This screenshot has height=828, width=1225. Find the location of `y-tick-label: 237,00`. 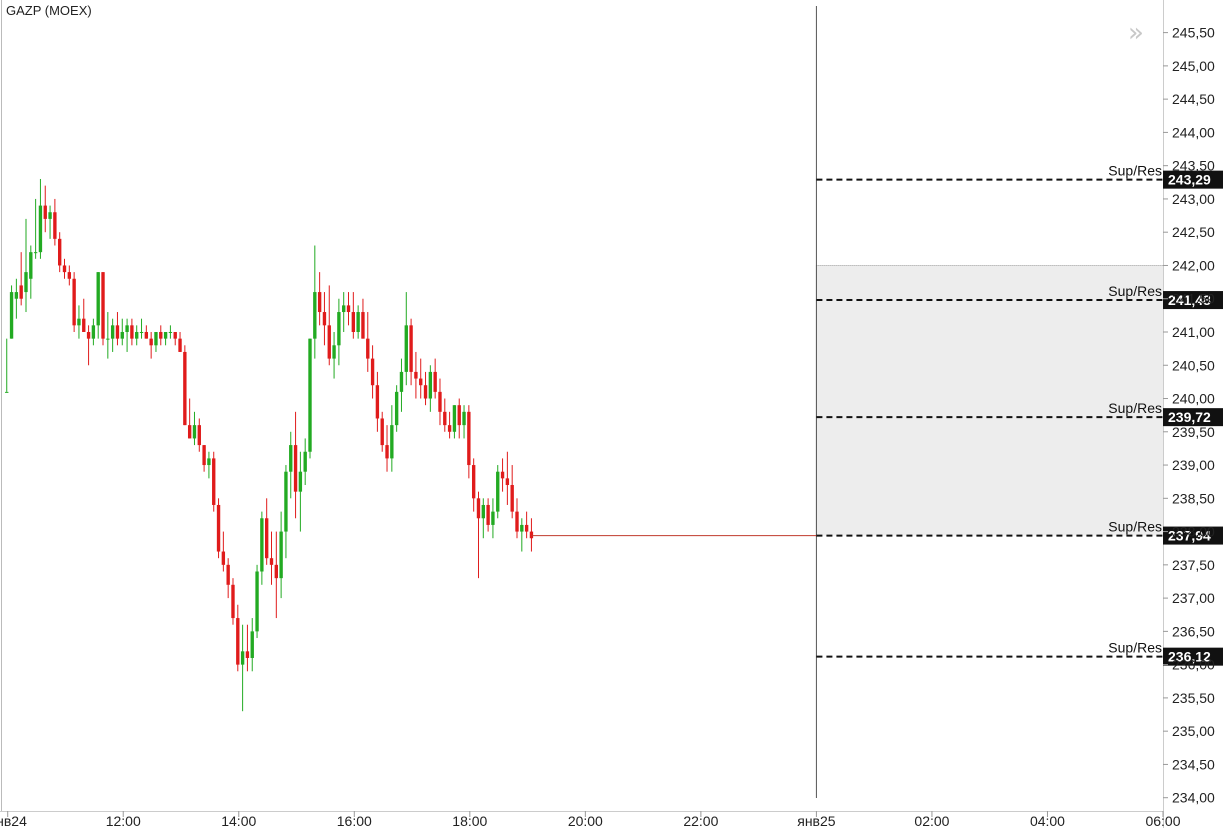

y-tick-label: 237,00 is located at coordinates (1193, 598).